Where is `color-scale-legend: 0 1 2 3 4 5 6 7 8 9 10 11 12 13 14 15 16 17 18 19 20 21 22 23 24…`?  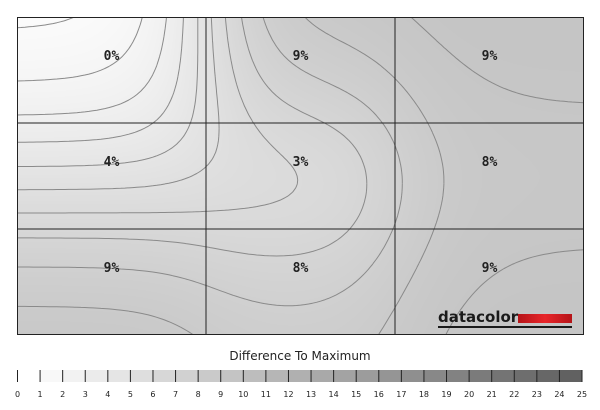
color-scale-legend: 0 1 2 3 4 5 6 7 8 9 10 11 12 13 14 15 16 17 18 19 20 21 22 23 24… is located at coordinates (301, 384).